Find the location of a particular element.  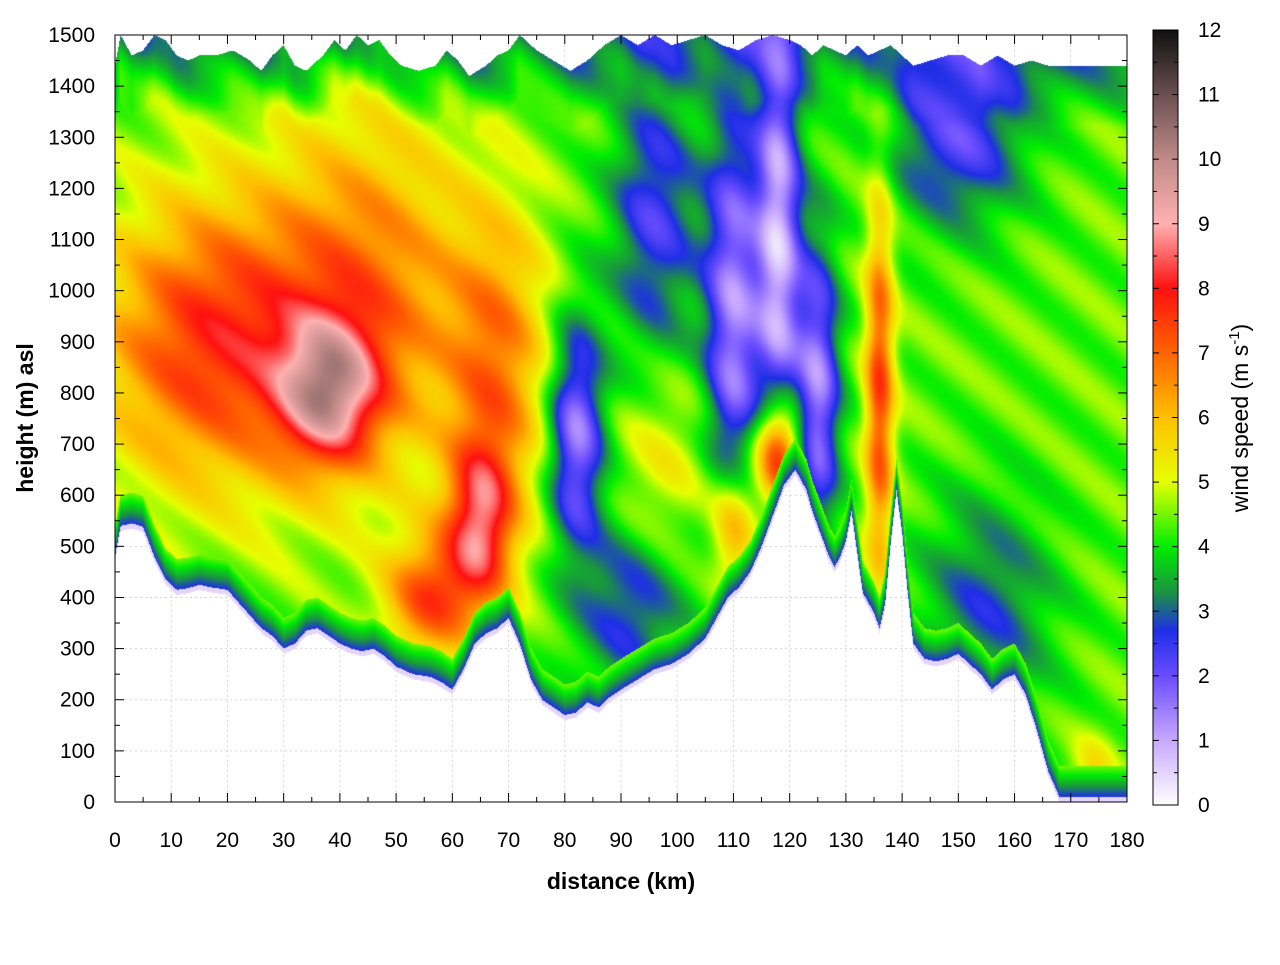

x-tick-label: 40 is located at coordinates (339, 840).